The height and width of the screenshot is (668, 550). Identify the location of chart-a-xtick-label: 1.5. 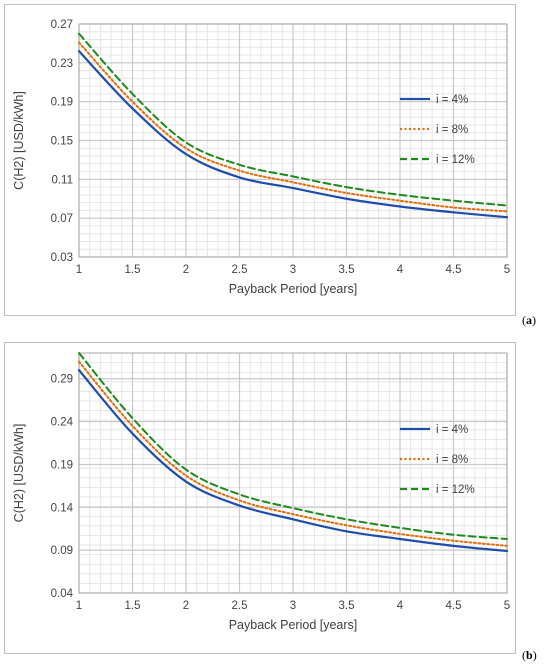
(133, 270).